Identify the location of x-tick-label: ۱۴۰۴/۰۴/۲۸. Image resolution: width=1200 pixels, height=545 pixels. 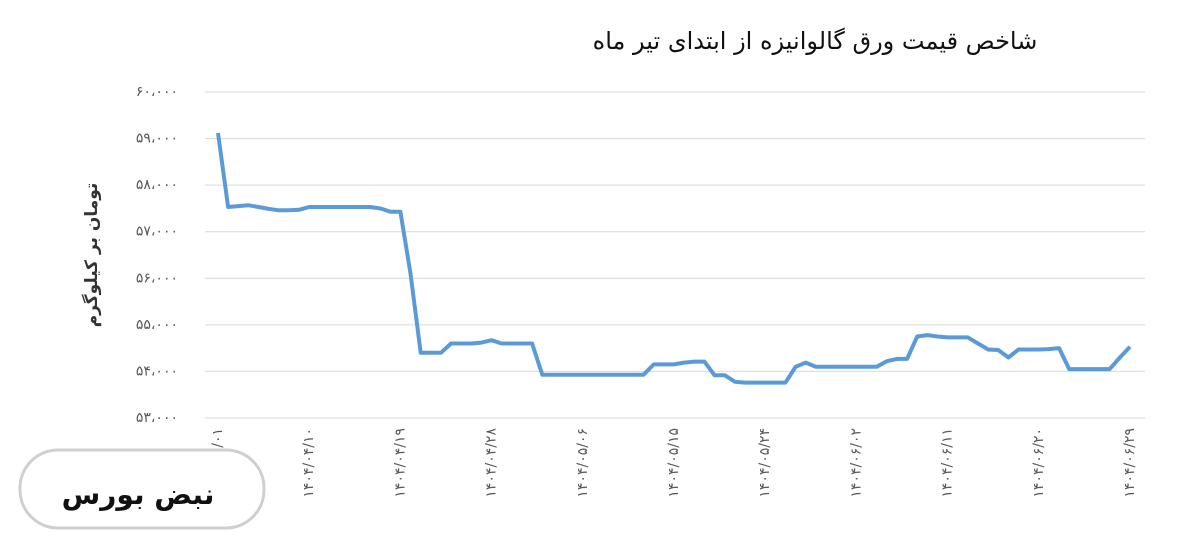
(492, 463).